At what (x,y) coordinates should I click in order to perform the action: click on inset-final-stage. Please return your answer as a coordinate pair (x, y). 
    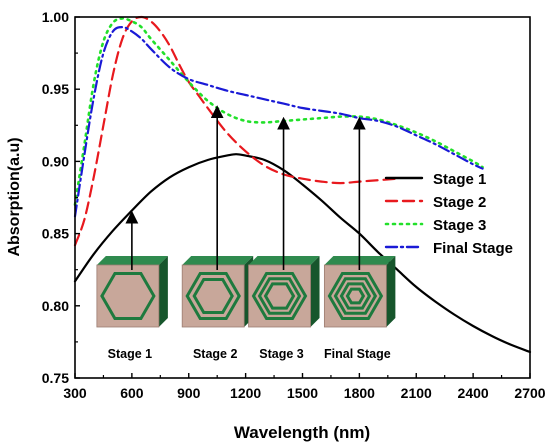
    Looking at the image, I should click on (359, 292).